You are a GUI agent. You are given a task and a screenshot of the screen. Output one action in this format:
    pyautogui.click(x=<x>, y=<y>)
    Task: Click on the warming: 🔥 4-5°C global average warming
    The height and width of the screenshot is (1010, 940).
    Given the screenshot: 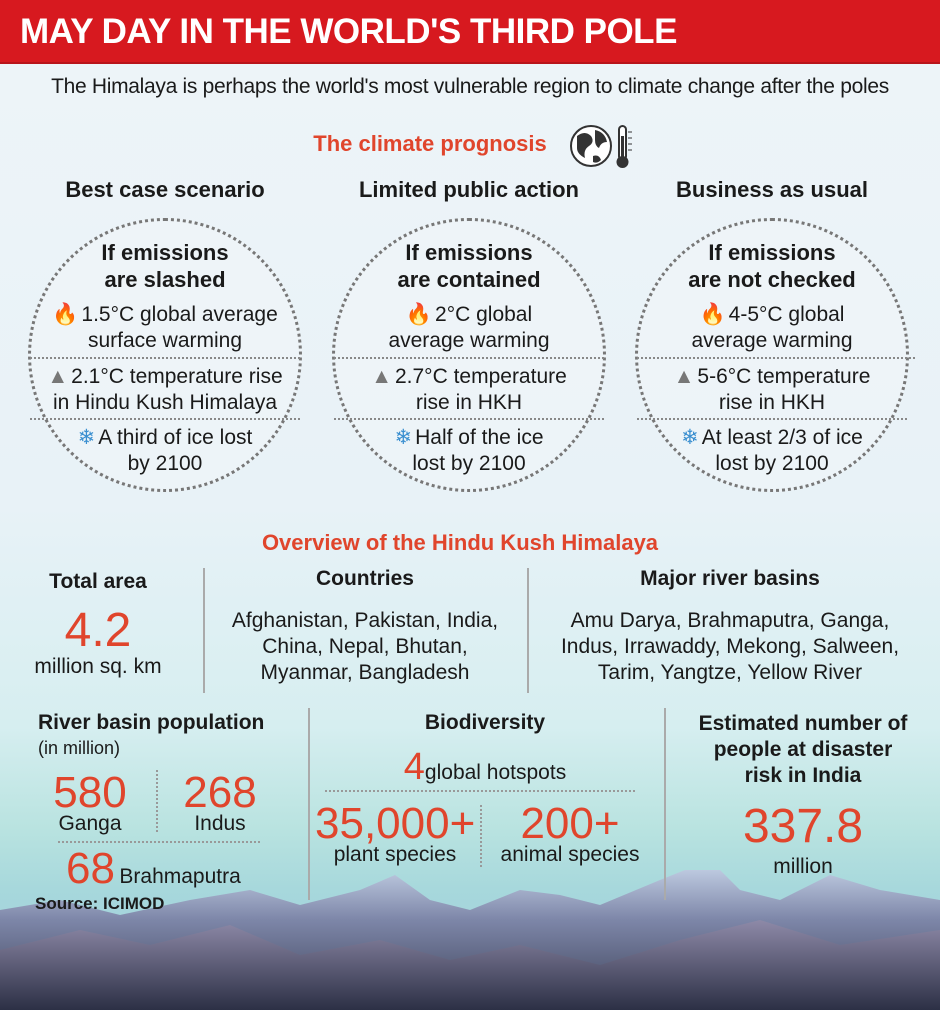 What is the action you would take?
    pyautogui.click(x=772, y=327)
    